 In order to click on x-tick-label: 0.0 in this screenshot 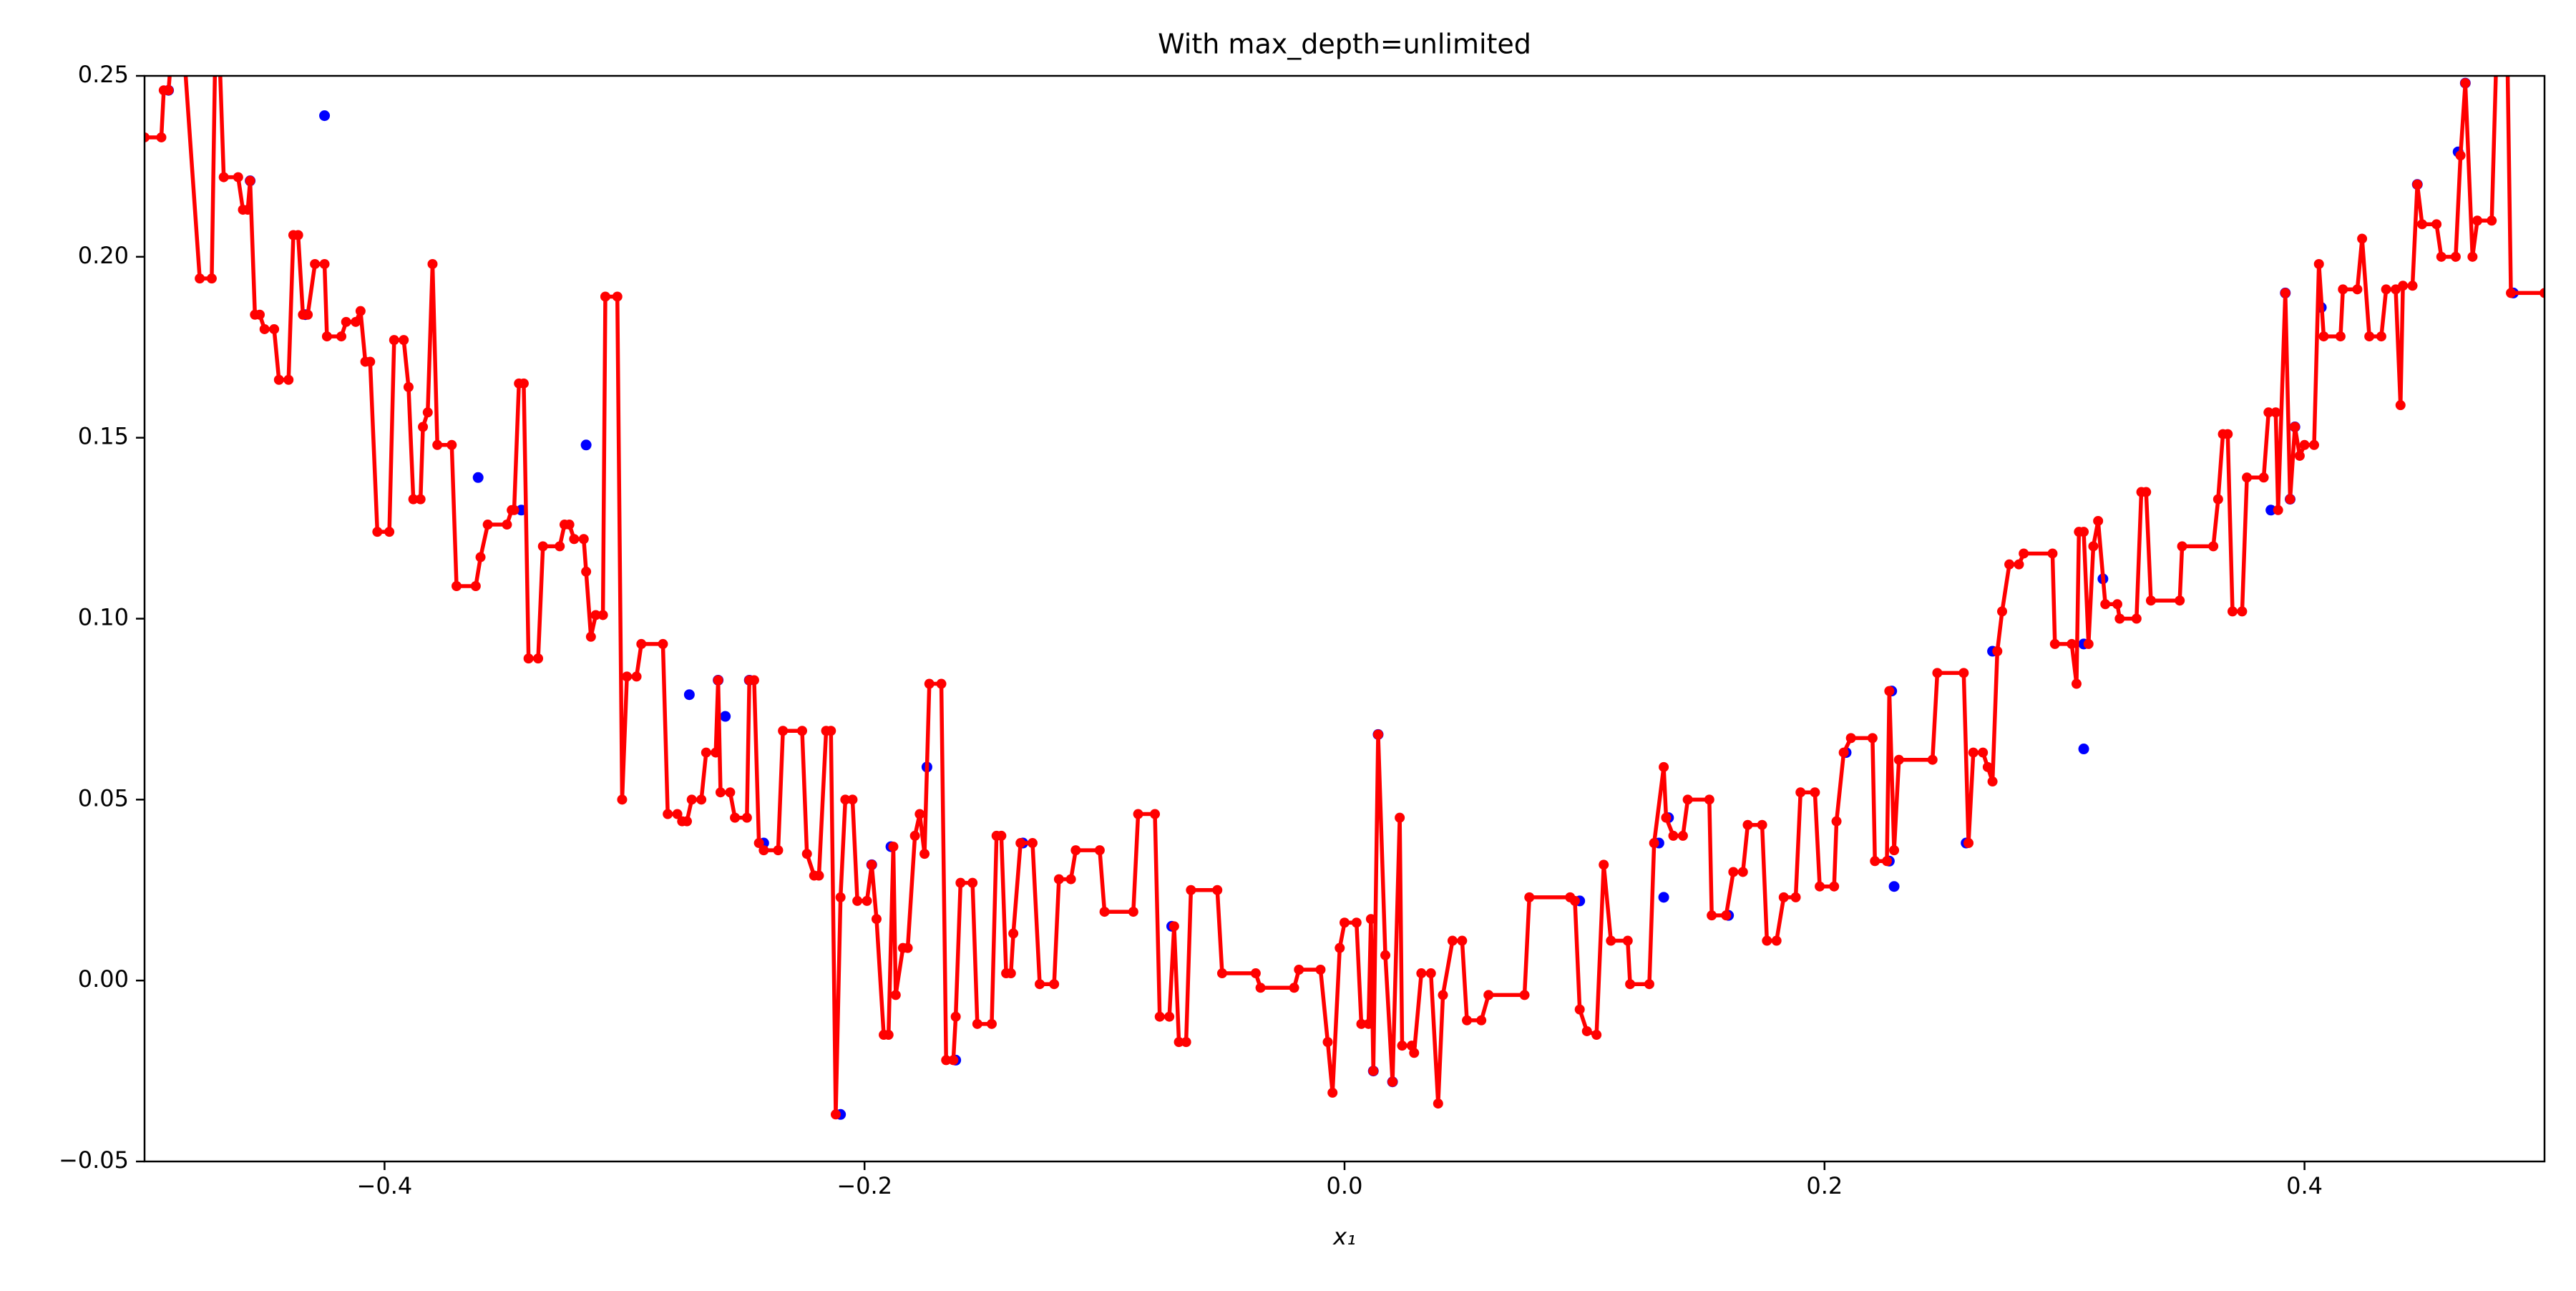, I will do `click(1345, 1185)`.